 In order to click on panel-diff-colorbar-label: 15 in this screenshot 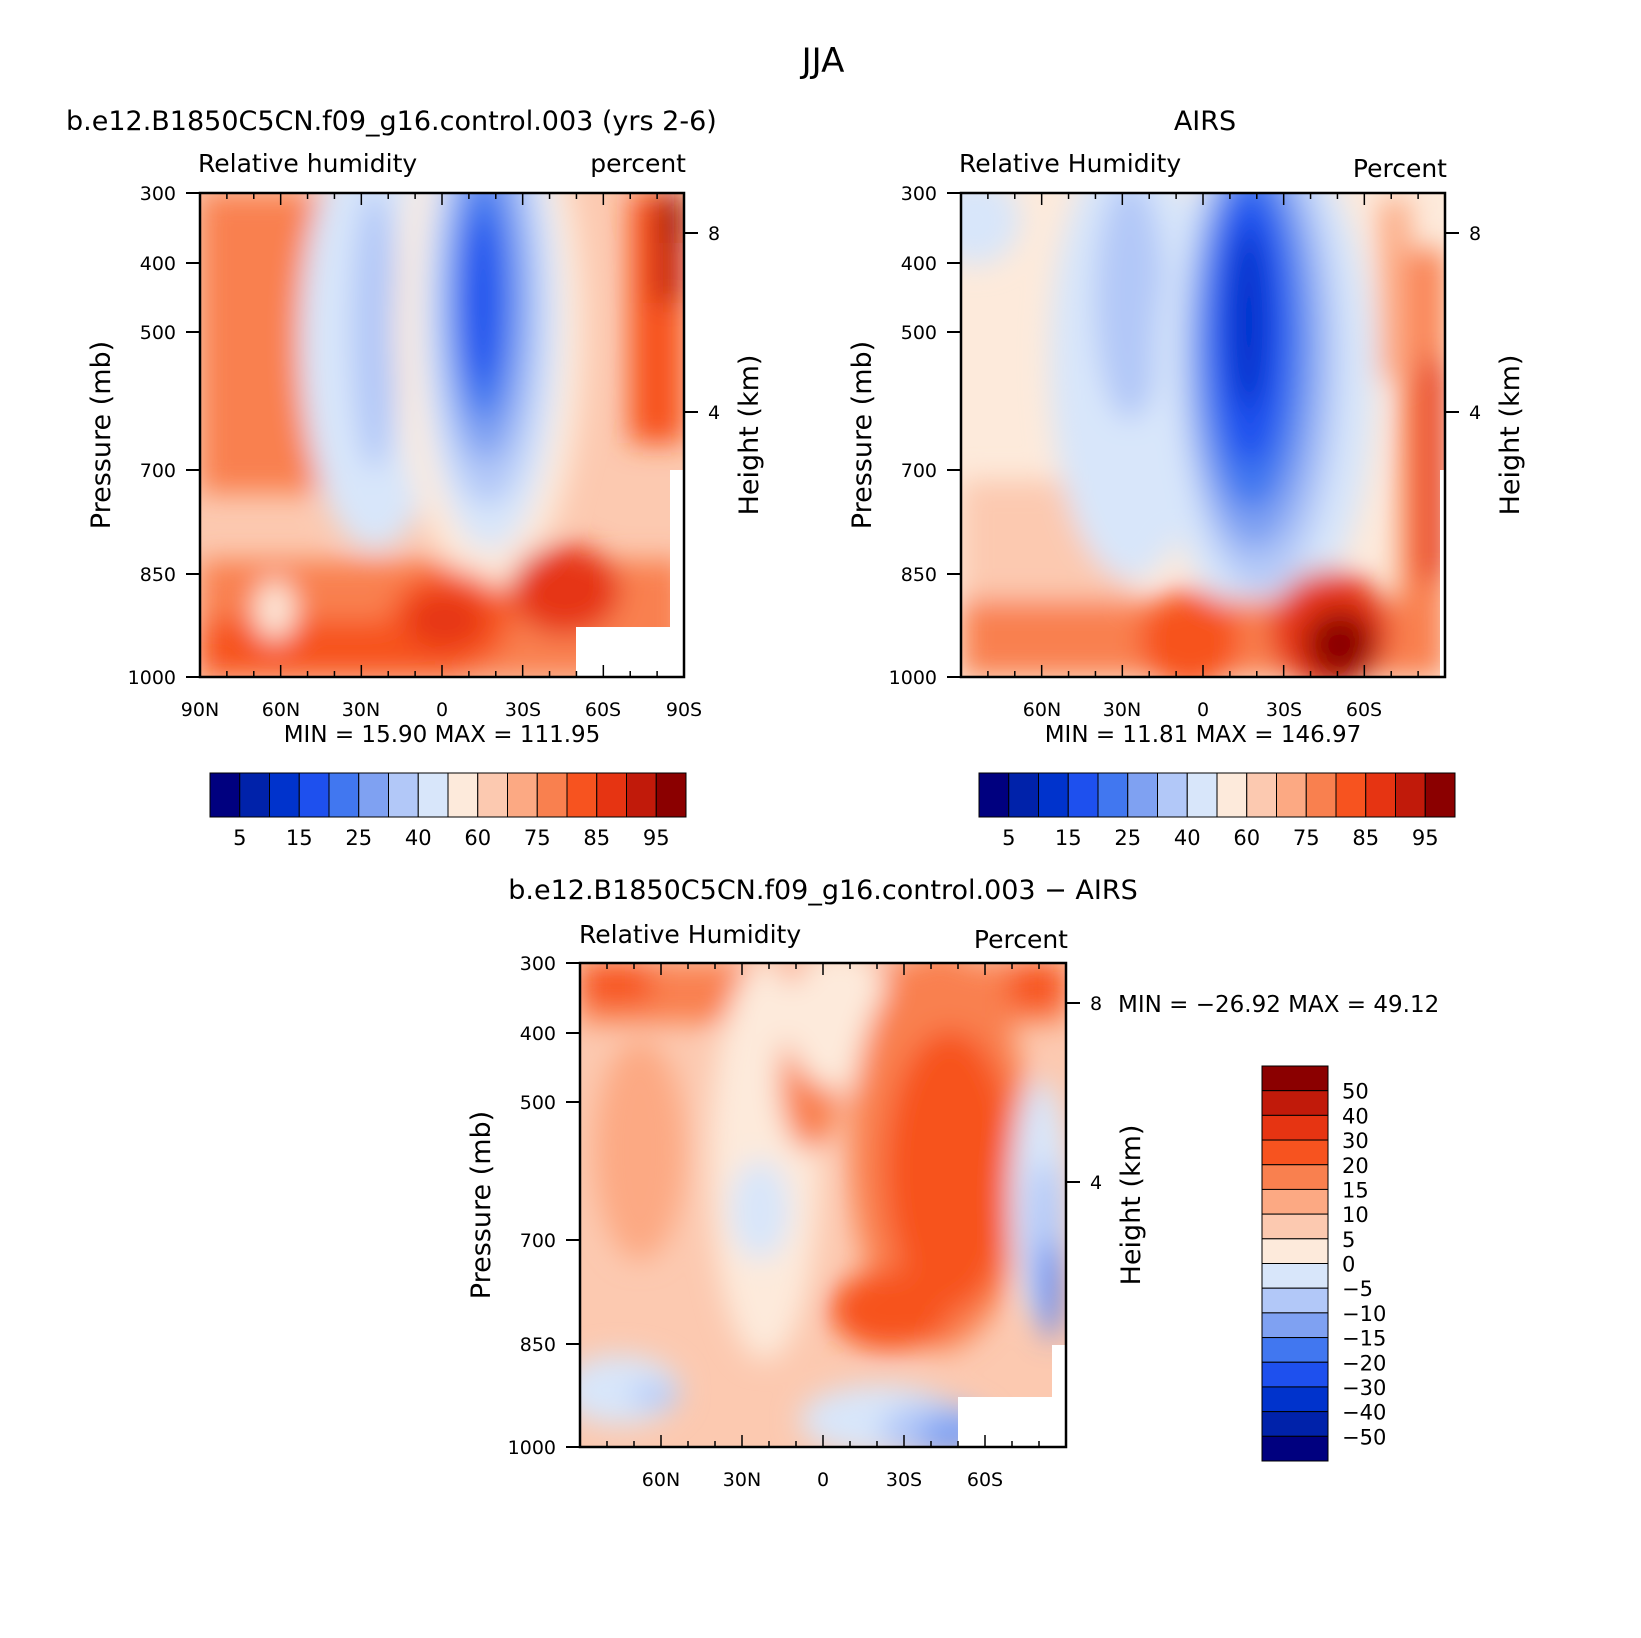, I will do `click(1355, 1190)`.